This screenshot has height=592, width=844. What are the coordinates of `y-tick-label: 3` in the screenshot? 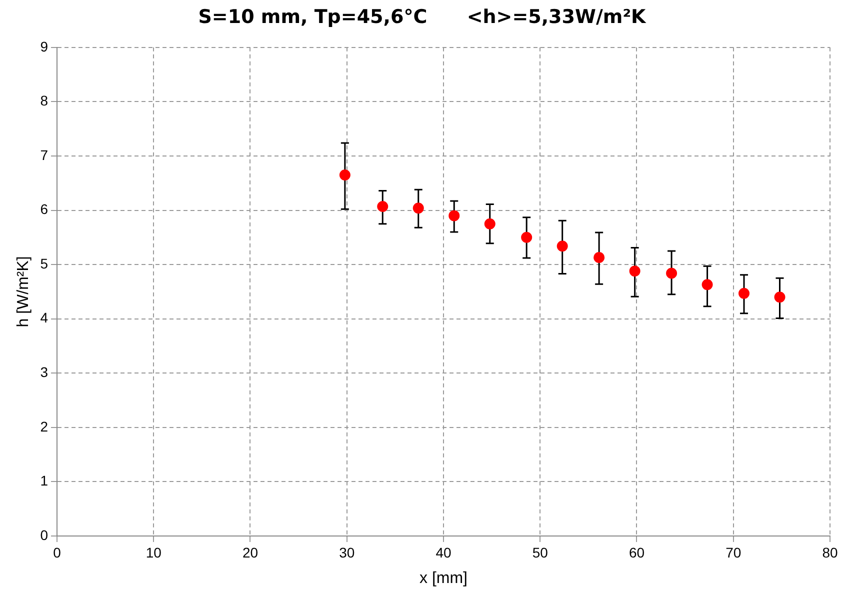 It's located at (44, 372).